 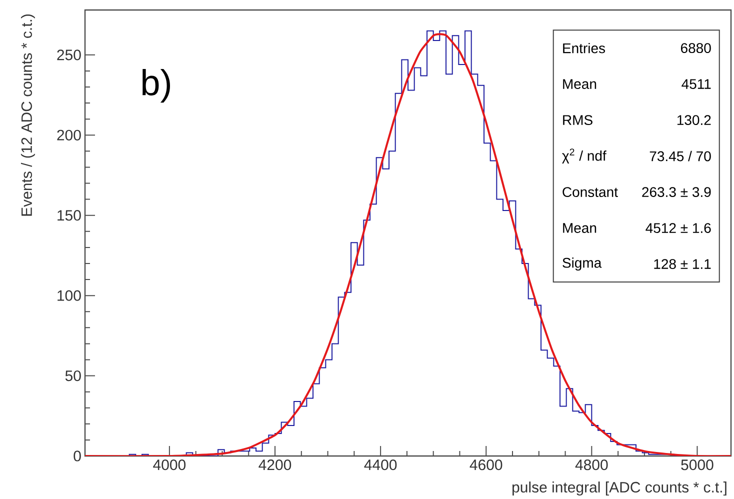 What do you see at coordinates (27, 115) in the screenshot?
I see `y-axis-title: Events / (12 ADC counts * c.t.)` at bounding box center [27, 115].